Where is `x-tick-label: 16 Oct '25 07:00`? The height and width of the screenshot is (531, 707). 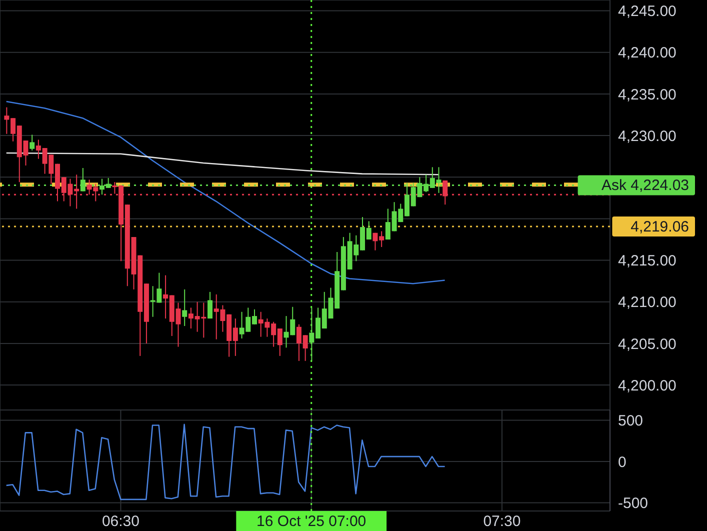 x-tick-label: 16 Oct '25 07:00 is located at coordinates (311, 521).